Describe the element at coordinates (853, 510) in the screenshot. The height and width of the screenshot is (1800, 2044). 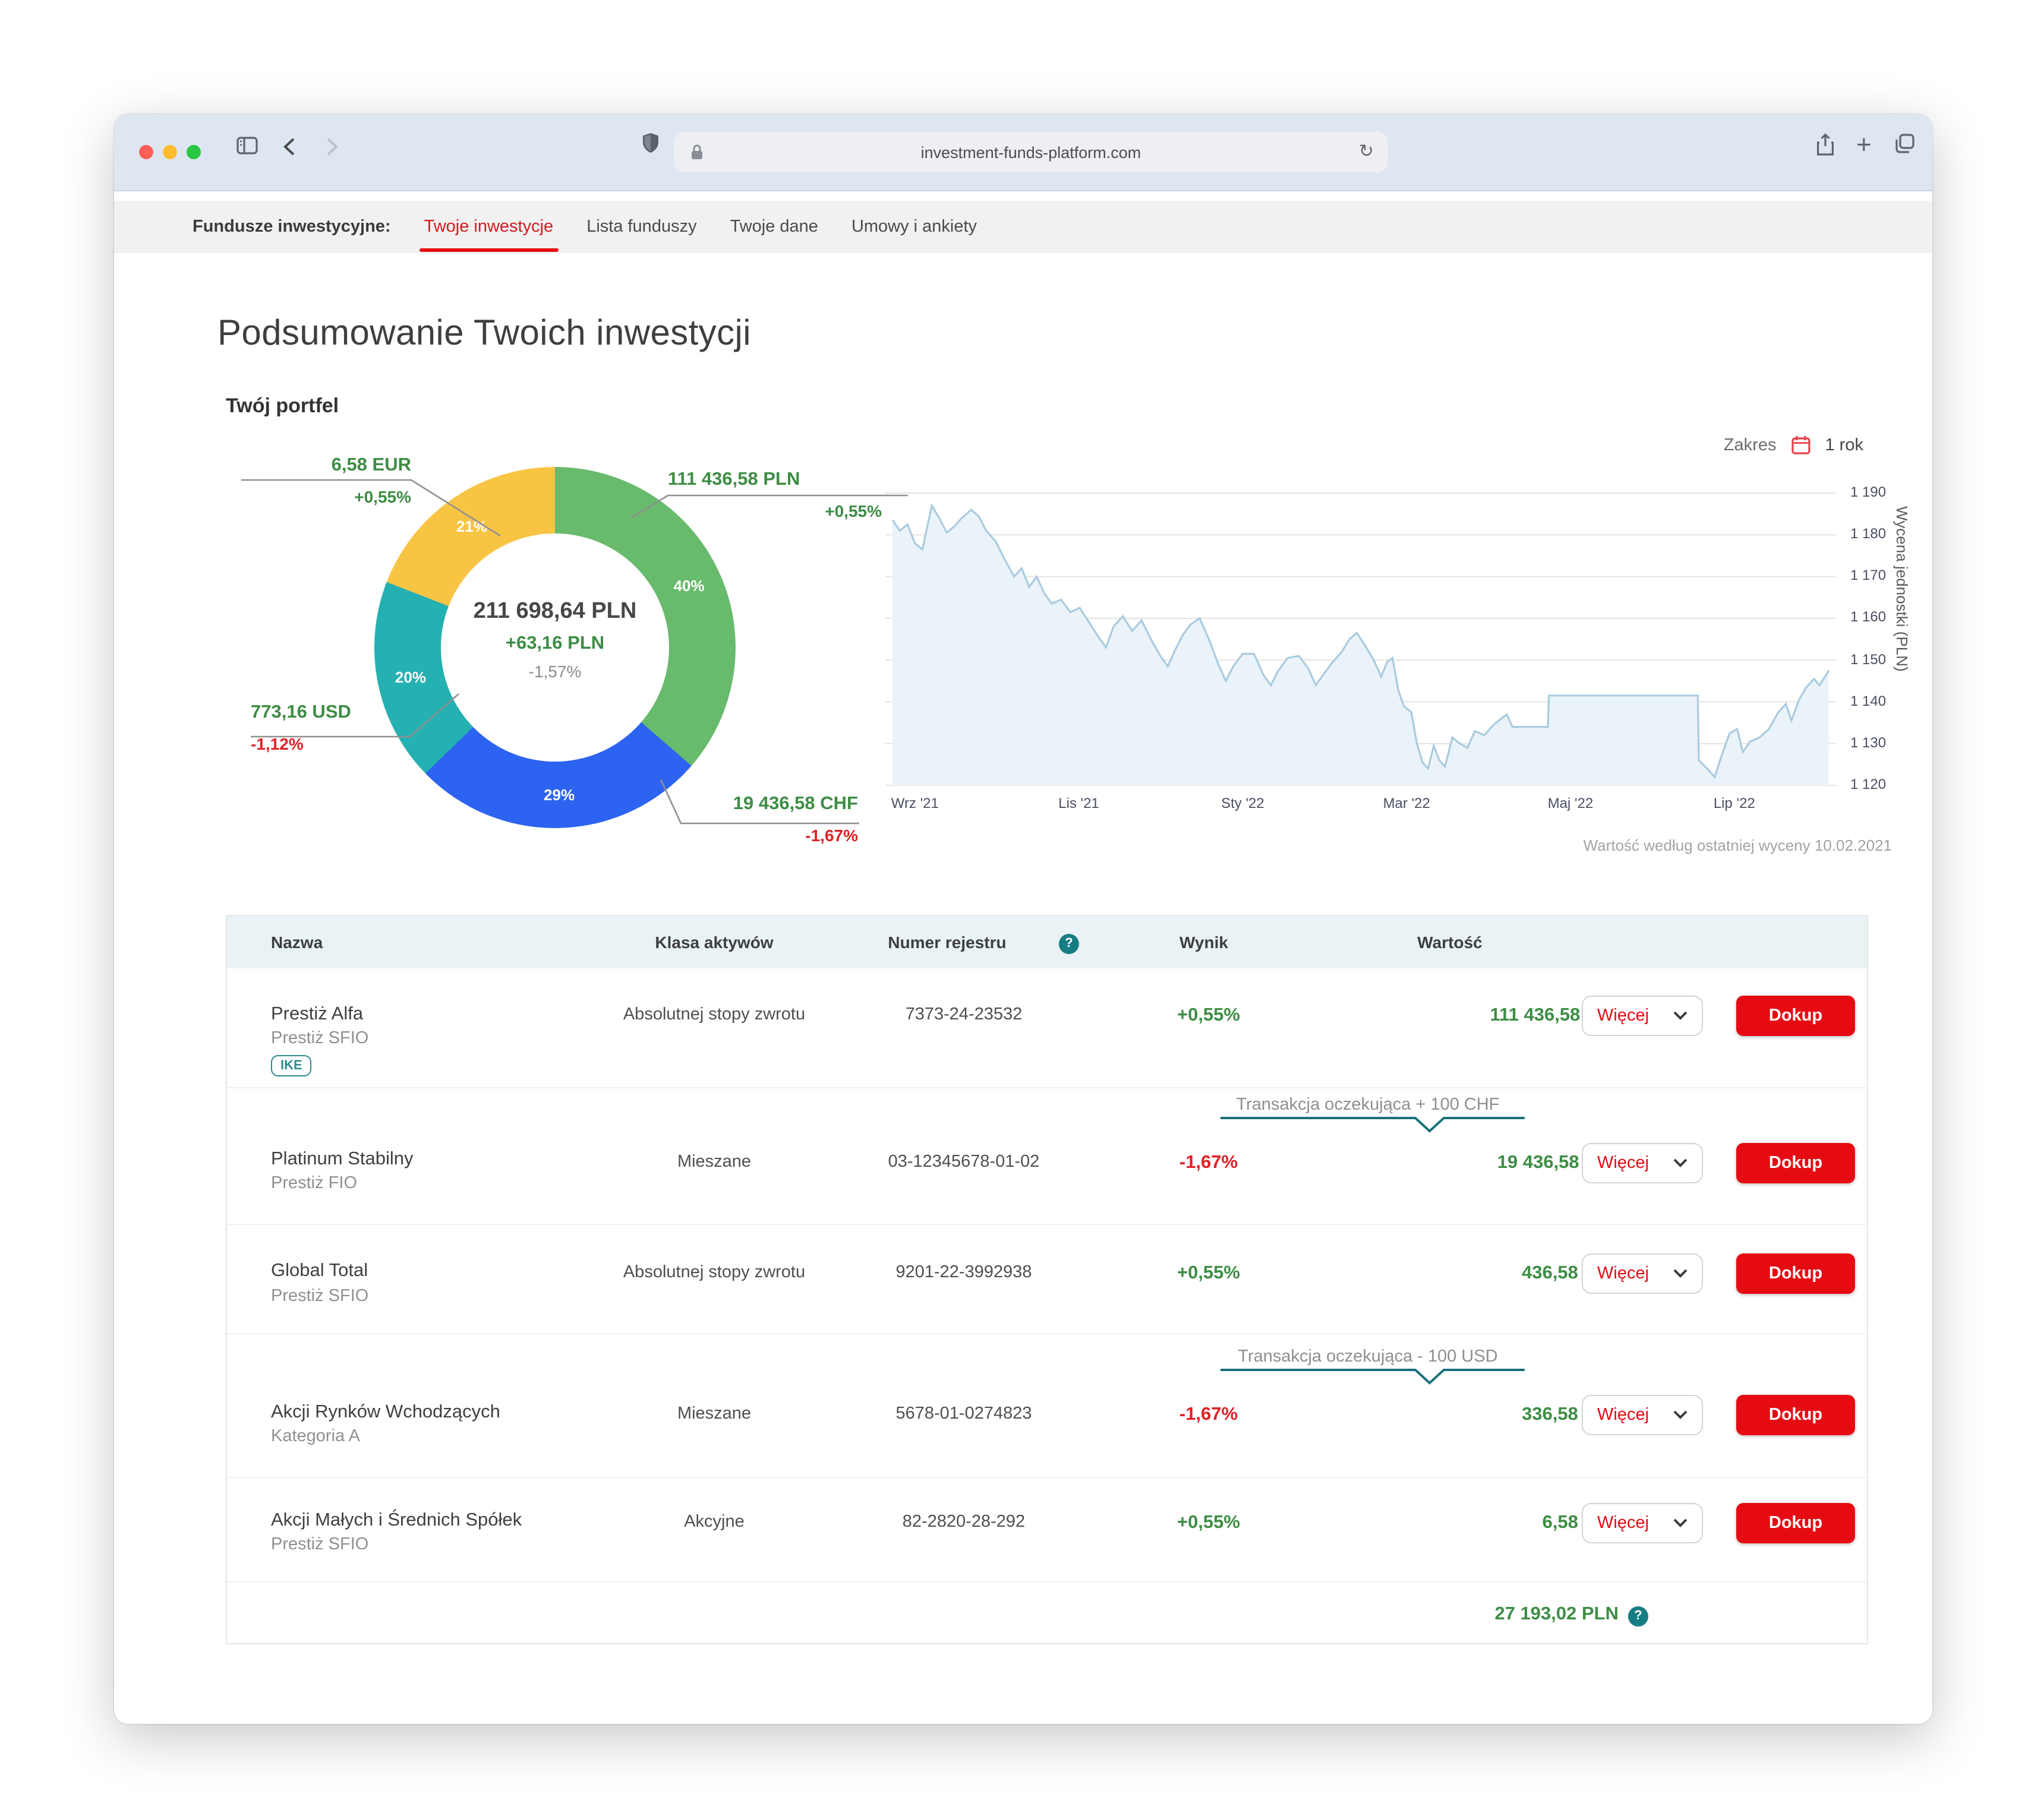
I see `pln-change: +0,55%` at that location.